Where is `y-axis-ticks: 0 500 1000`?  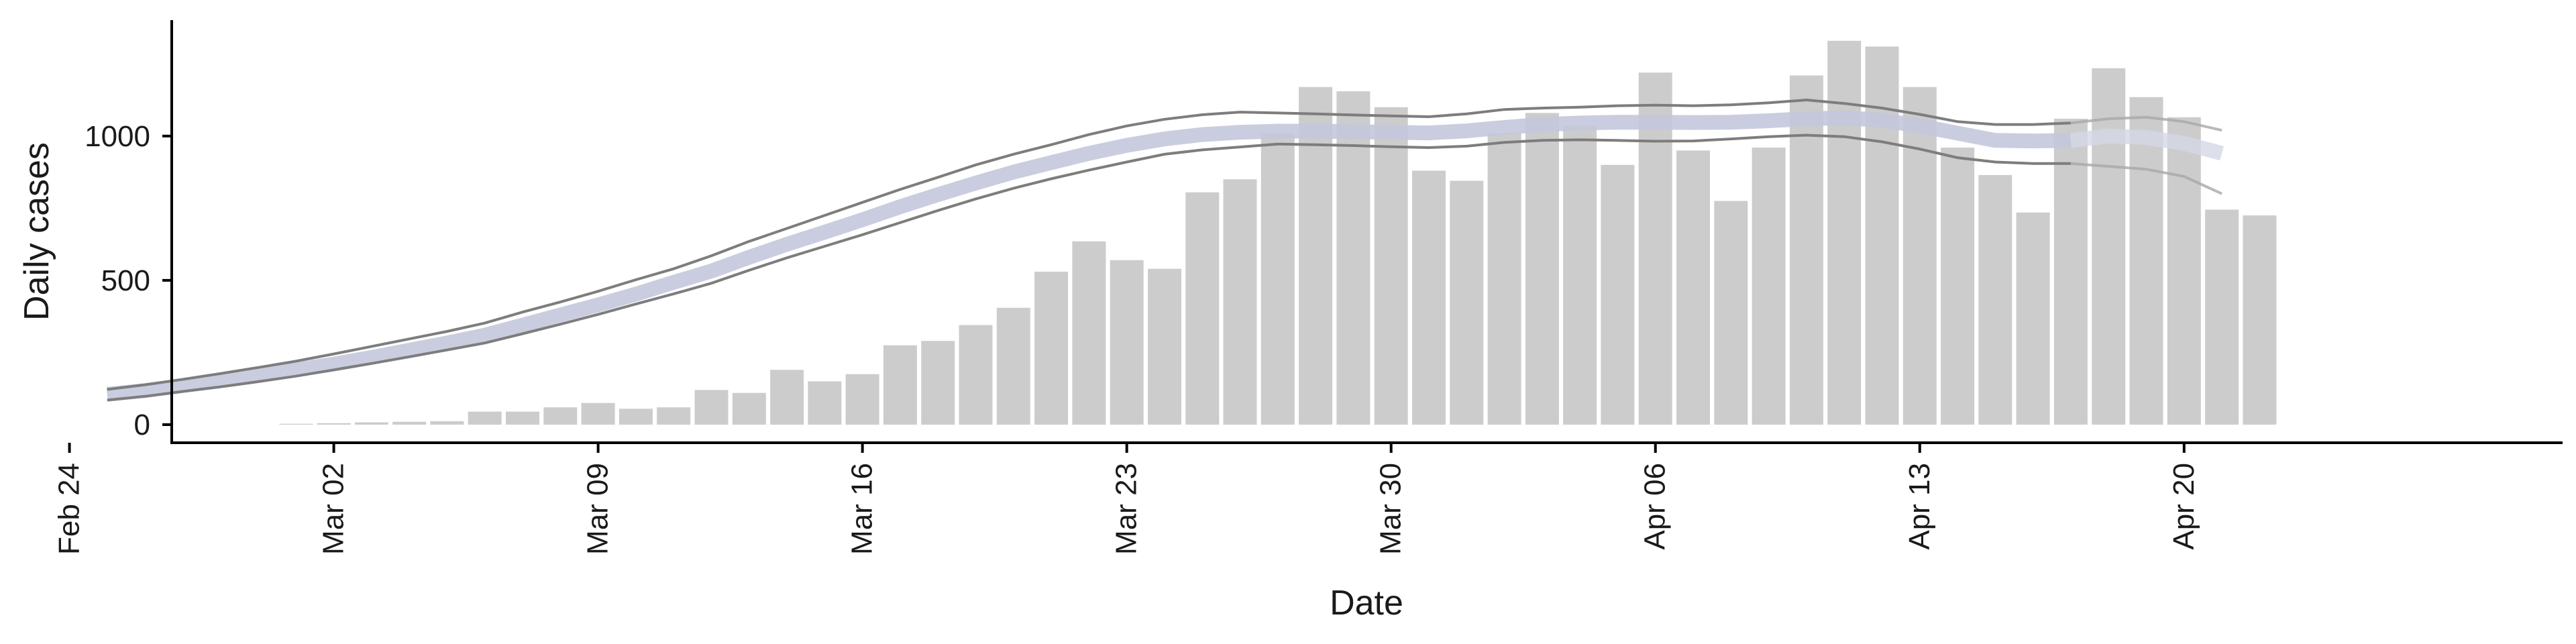
y-axis-ticks: 0 500 1000 is located at coordinates (128, 280).